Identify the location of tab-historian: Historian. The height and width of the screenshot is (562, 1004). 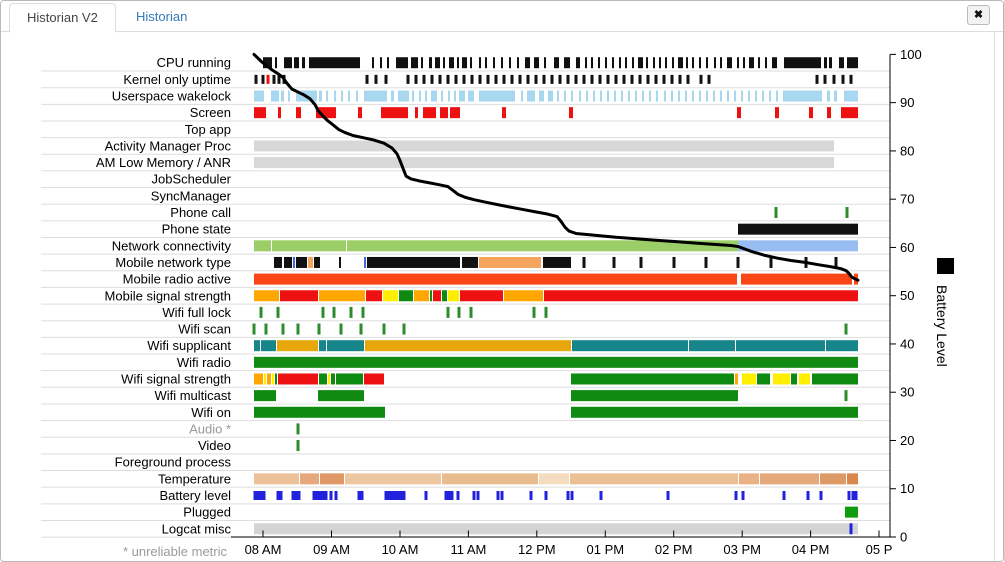
(161, 17).